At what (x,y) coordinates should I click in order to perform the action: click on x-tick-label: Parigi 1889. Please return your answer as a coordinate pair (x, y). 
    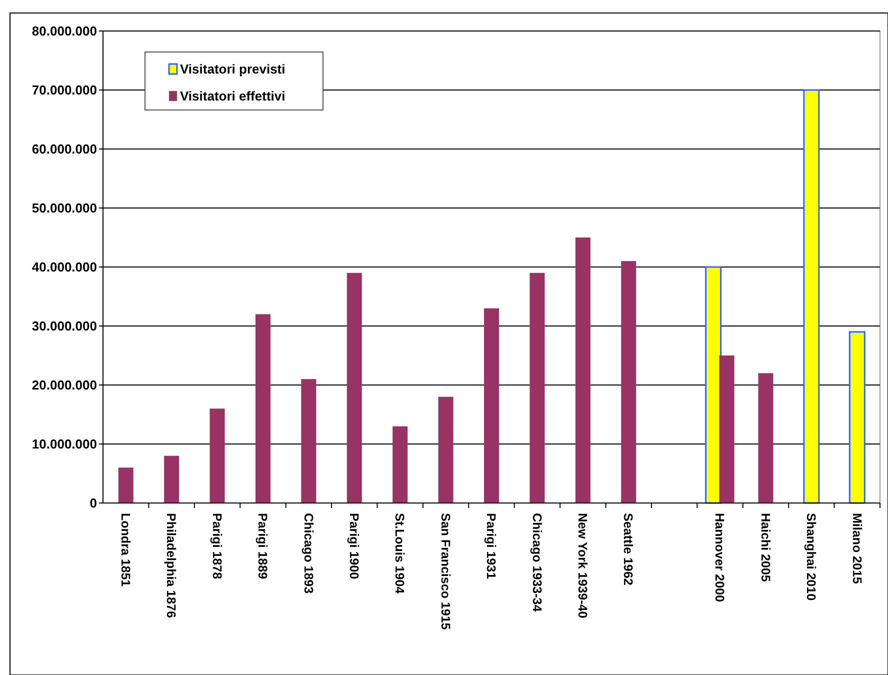
    Looking at the image, I should click on (263, 546).